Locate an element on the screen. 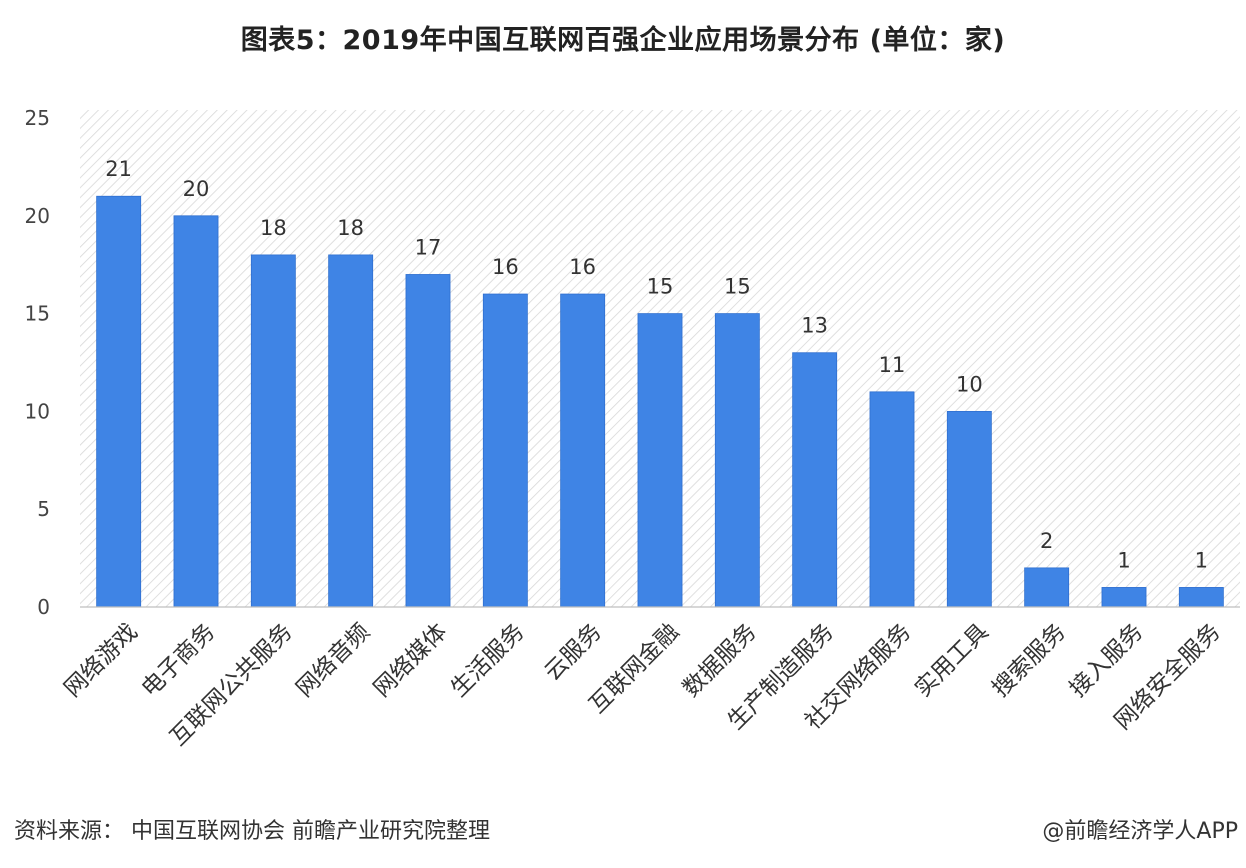  bar-value-label: 2 is located at coordinates (1046, 541).